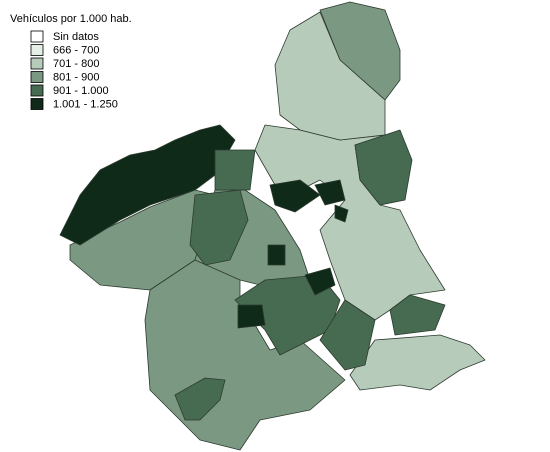  Describe the element at coordinates (81, 91) in the screenshot. I see `legend-label: 901 - 1.000` at that location.